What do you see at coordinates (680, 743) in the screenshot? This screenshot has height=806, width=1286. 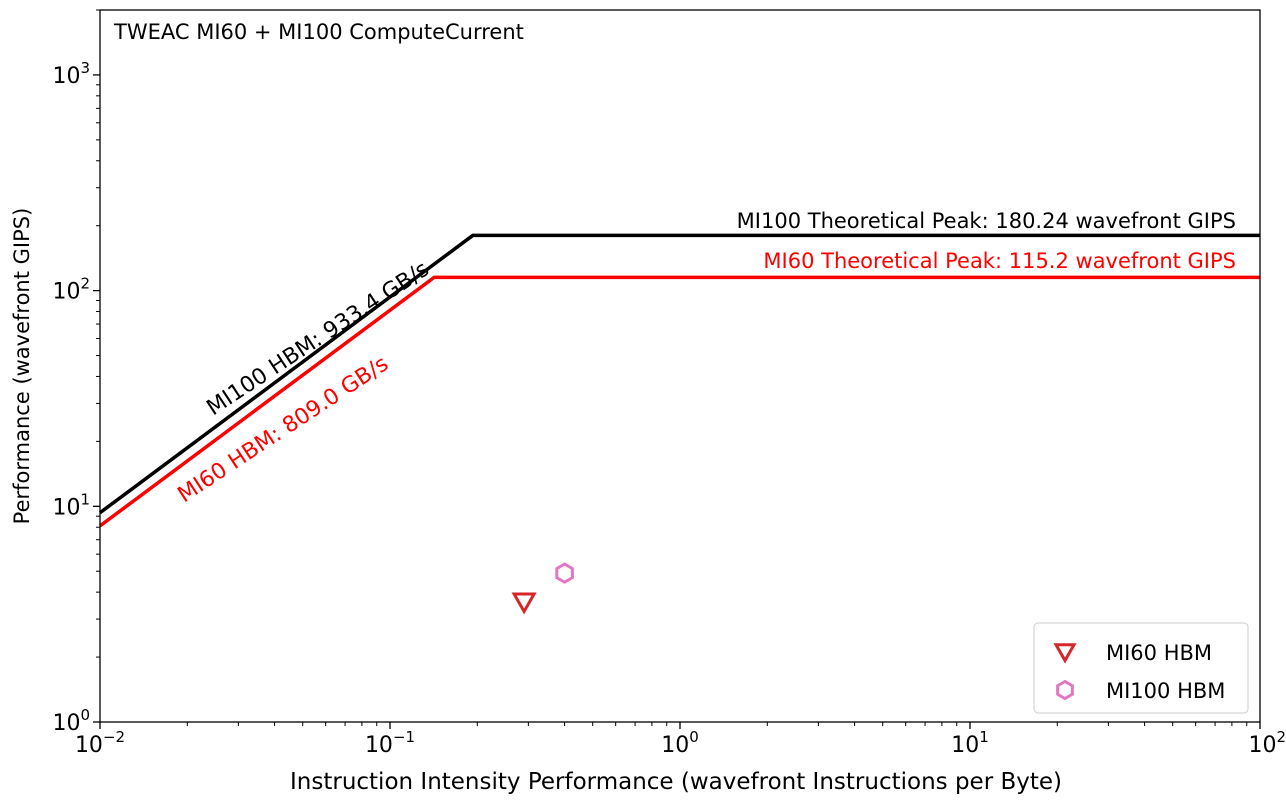 I see `x-tick-label: 10⁰` at bounding box center [680, 743].